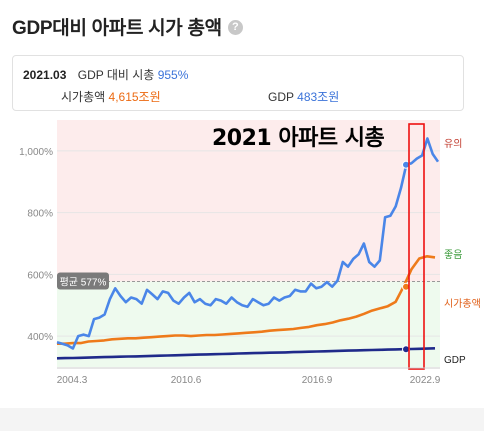  Describe the element at coordinates (298, 138) in the screenshot. I see `annotation-label: 2021 아파트 시총` at that location.